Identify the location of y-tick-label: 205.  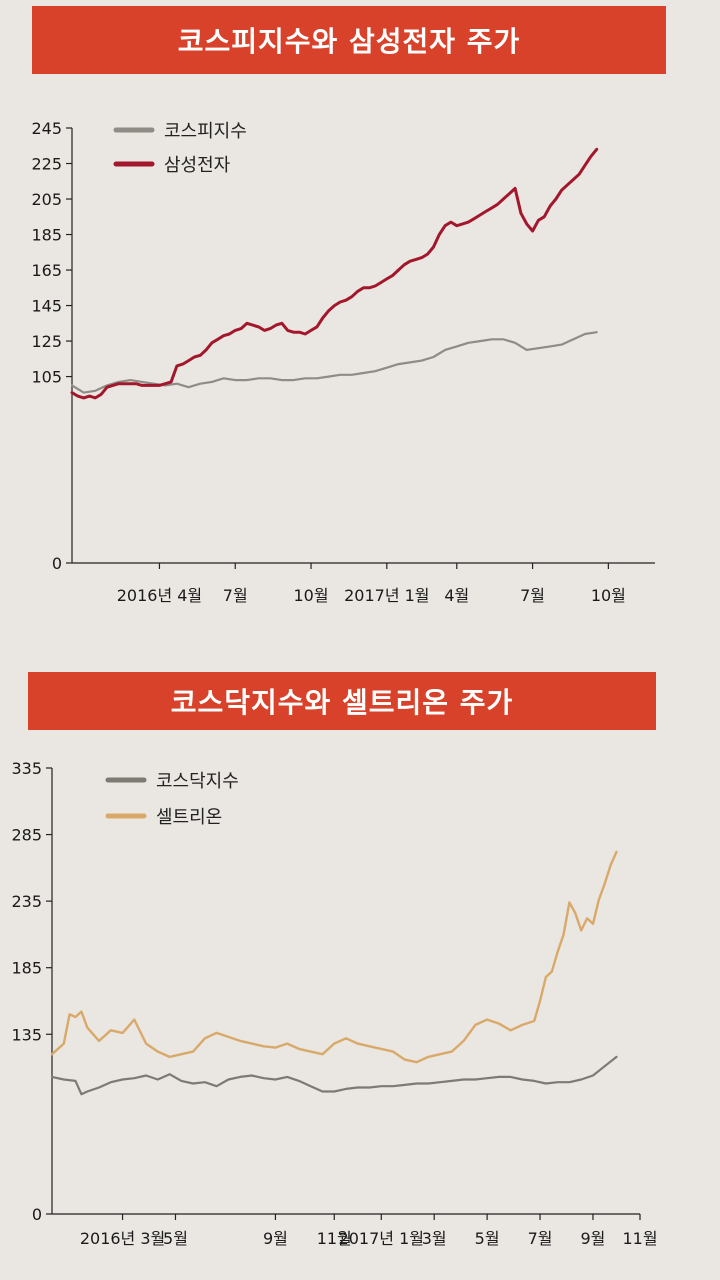
(46, 199).